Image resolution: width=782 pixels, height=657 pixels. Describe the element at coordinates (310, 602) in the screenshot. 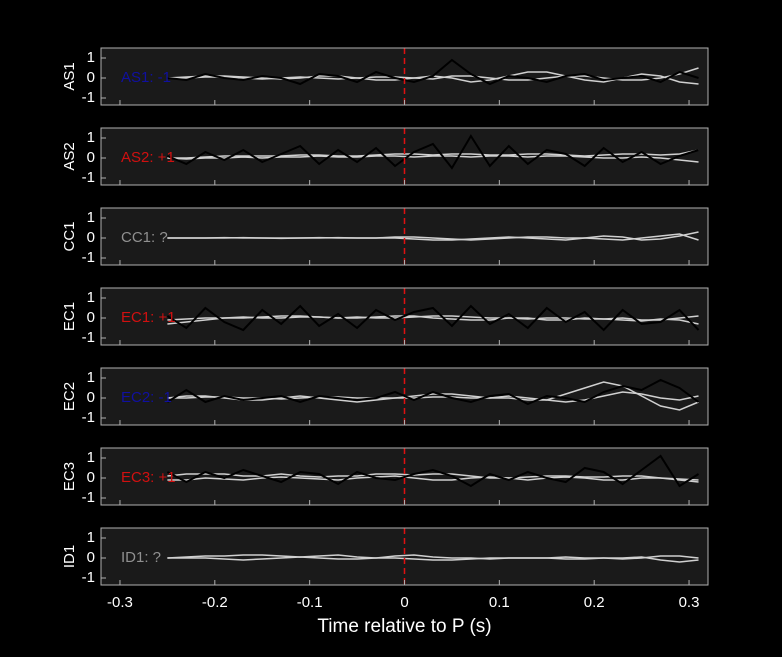

I see `x-tick-label: -0.1` at that location.